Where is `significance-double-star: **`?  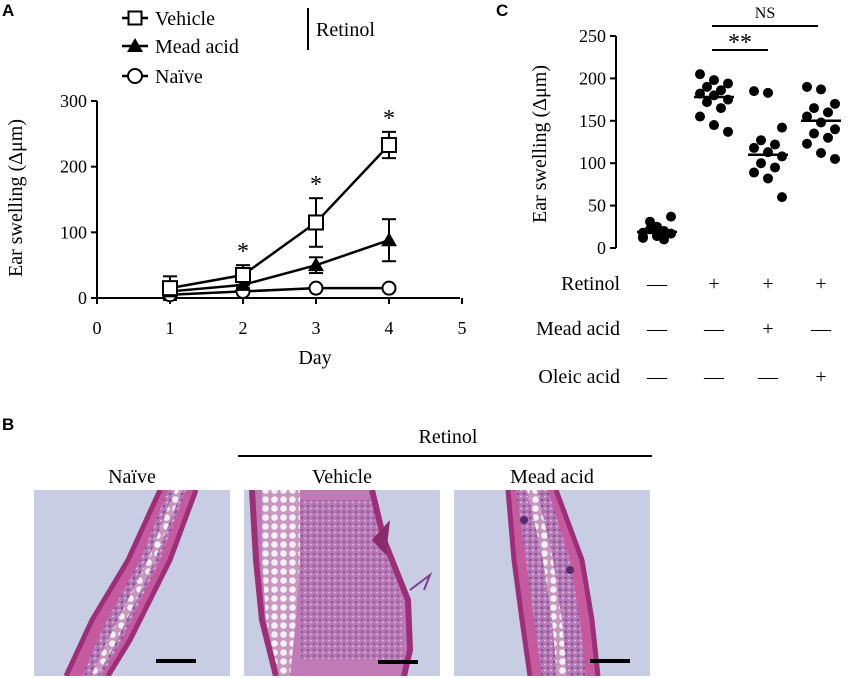 significance-double-star: ** is located at coordinates (740, 43).